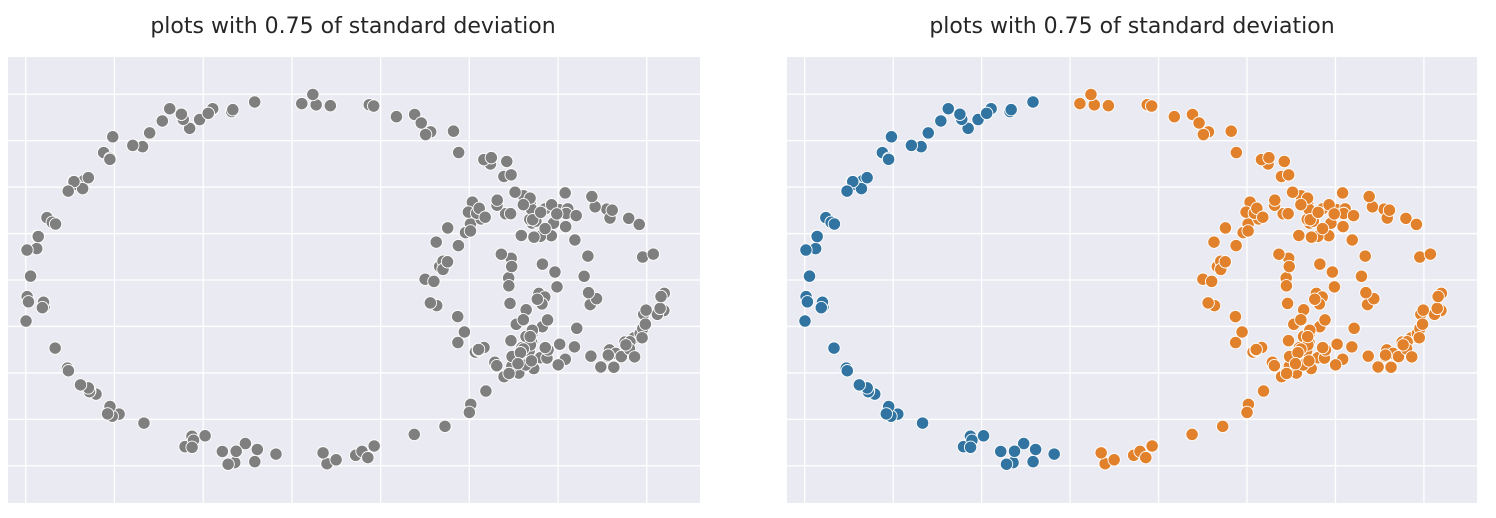 This screenshot has width=1496, height=518. I want to click on right-chart-title: plots with 0.75 of standard deviation, so click(1132, 26).